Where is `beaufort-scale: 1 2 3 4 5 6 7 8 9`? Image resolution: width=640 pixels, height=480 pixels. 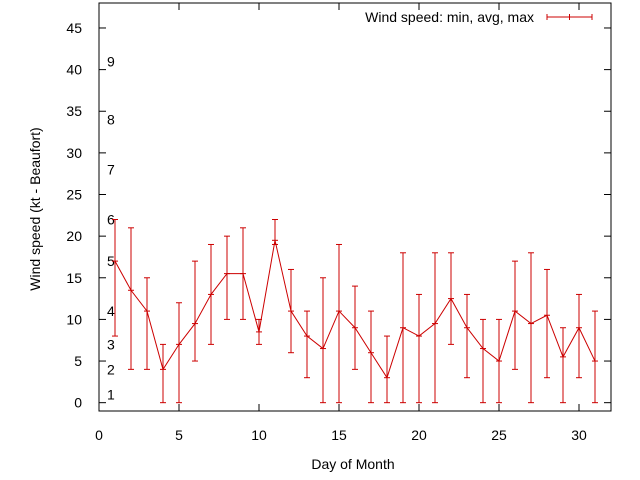
beaufort-scale: 1 2 3 4 5 6 7 8 9 is located at coordinates (111, 227).